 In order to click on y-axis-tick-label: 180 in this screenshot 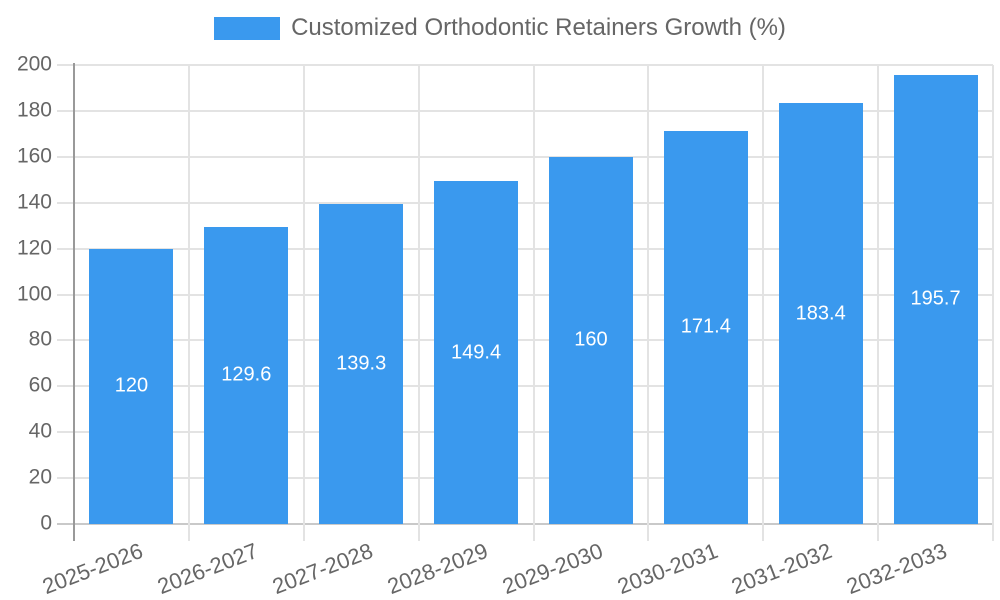, I will do `click(34, 110)`.